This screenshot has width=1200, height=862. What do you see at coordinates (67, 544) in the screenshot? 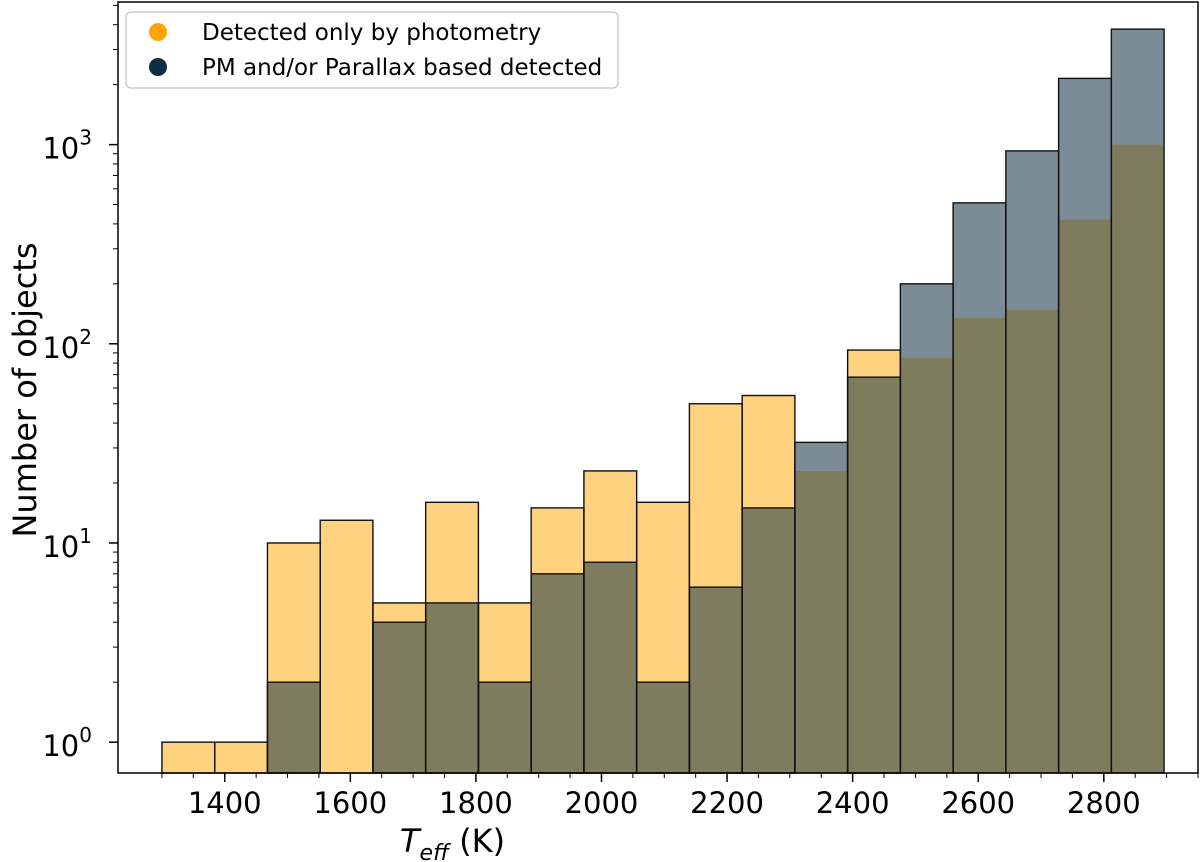
I see `y-tick-label: 10¹` at bounding box center [67, 544].